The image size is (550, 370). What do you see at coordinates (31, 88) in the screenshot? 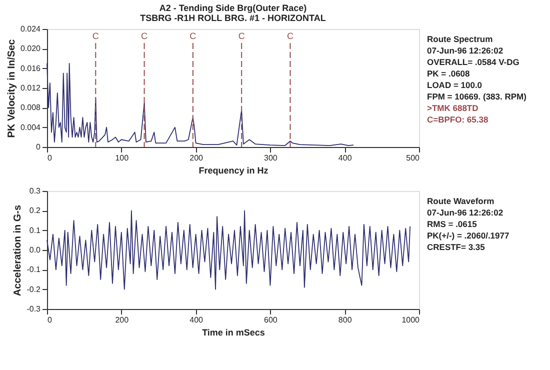
I see `y-tick-label: 0.012` at bounding box center [31, 88].